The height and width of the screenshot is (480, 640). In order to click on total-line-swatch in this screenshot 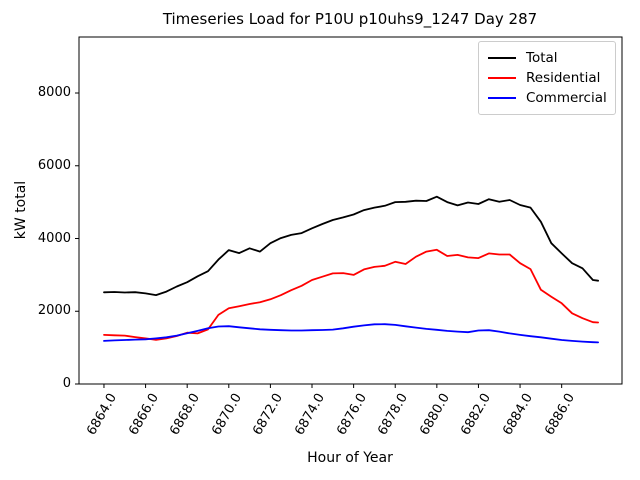, I will do `click(502, 58)`.